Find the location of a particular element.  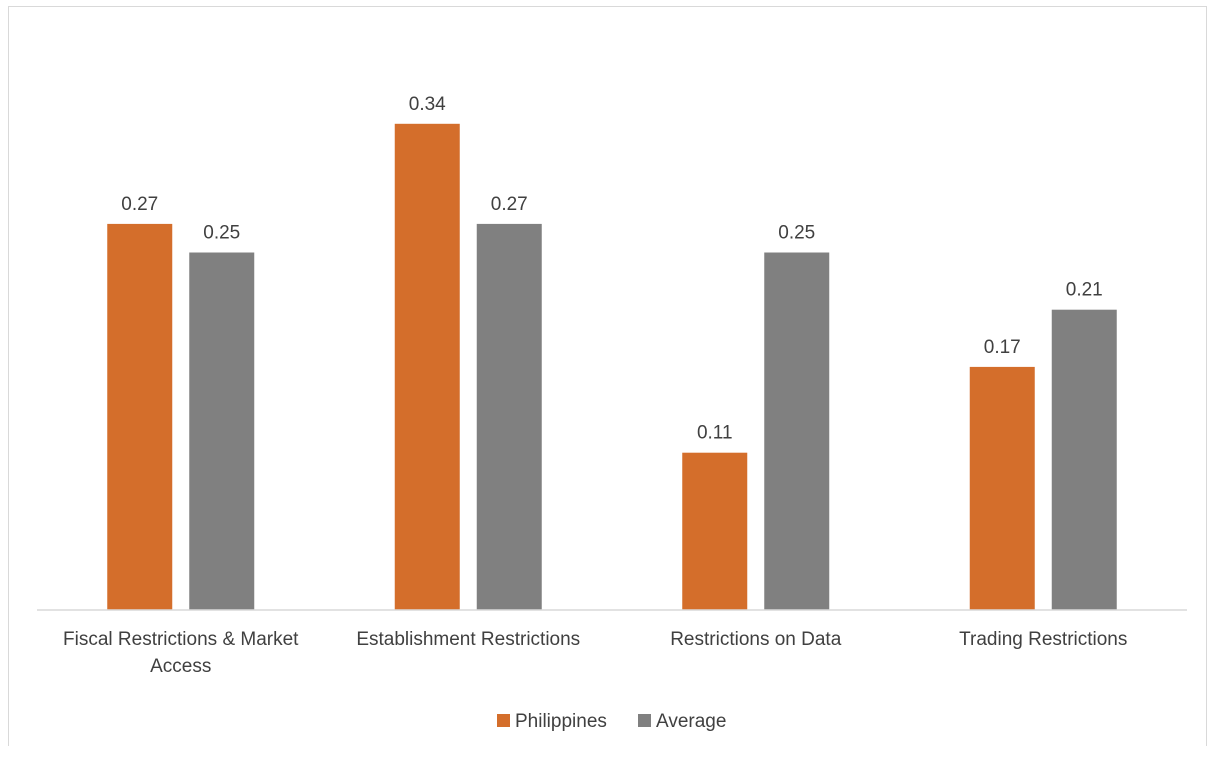

data-label-philippines-1: 0.27 is located at coordinates (139, 204).